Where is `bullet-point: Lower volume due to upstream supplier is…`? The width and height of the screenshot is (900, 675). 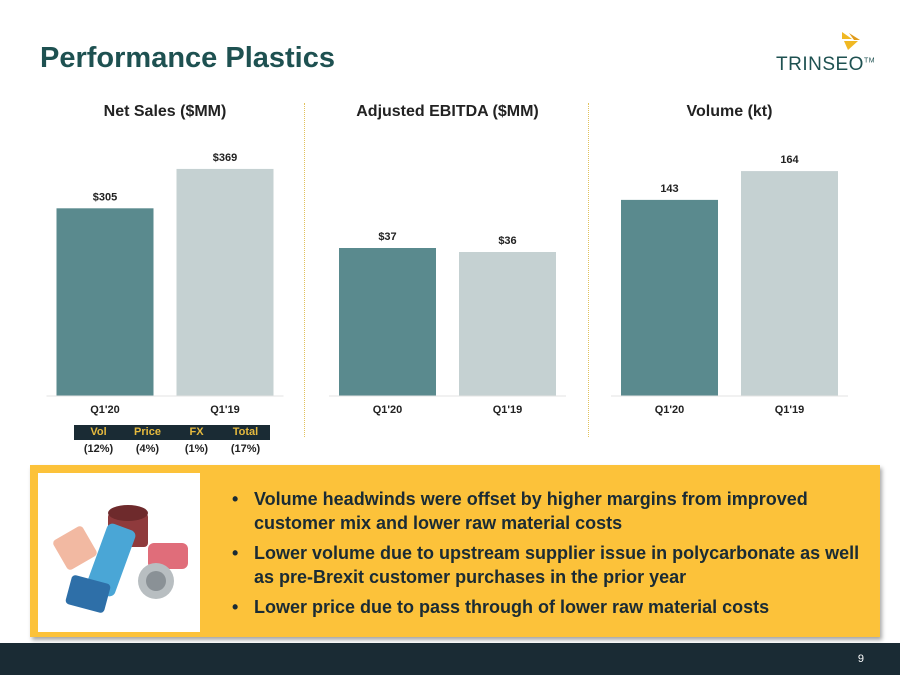
bullet-point: Lower volume due to upstream supplier is… is located at coordinates (551, 565).